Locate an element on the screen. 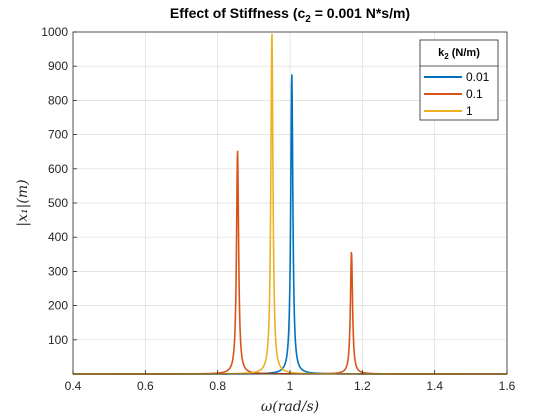 The height and width of the screenshot is (420, 560). x-axis-ticks: 0.4 0.6 0.8 1 1.2 1.4 1.6 is located at coordinates (290, 381).